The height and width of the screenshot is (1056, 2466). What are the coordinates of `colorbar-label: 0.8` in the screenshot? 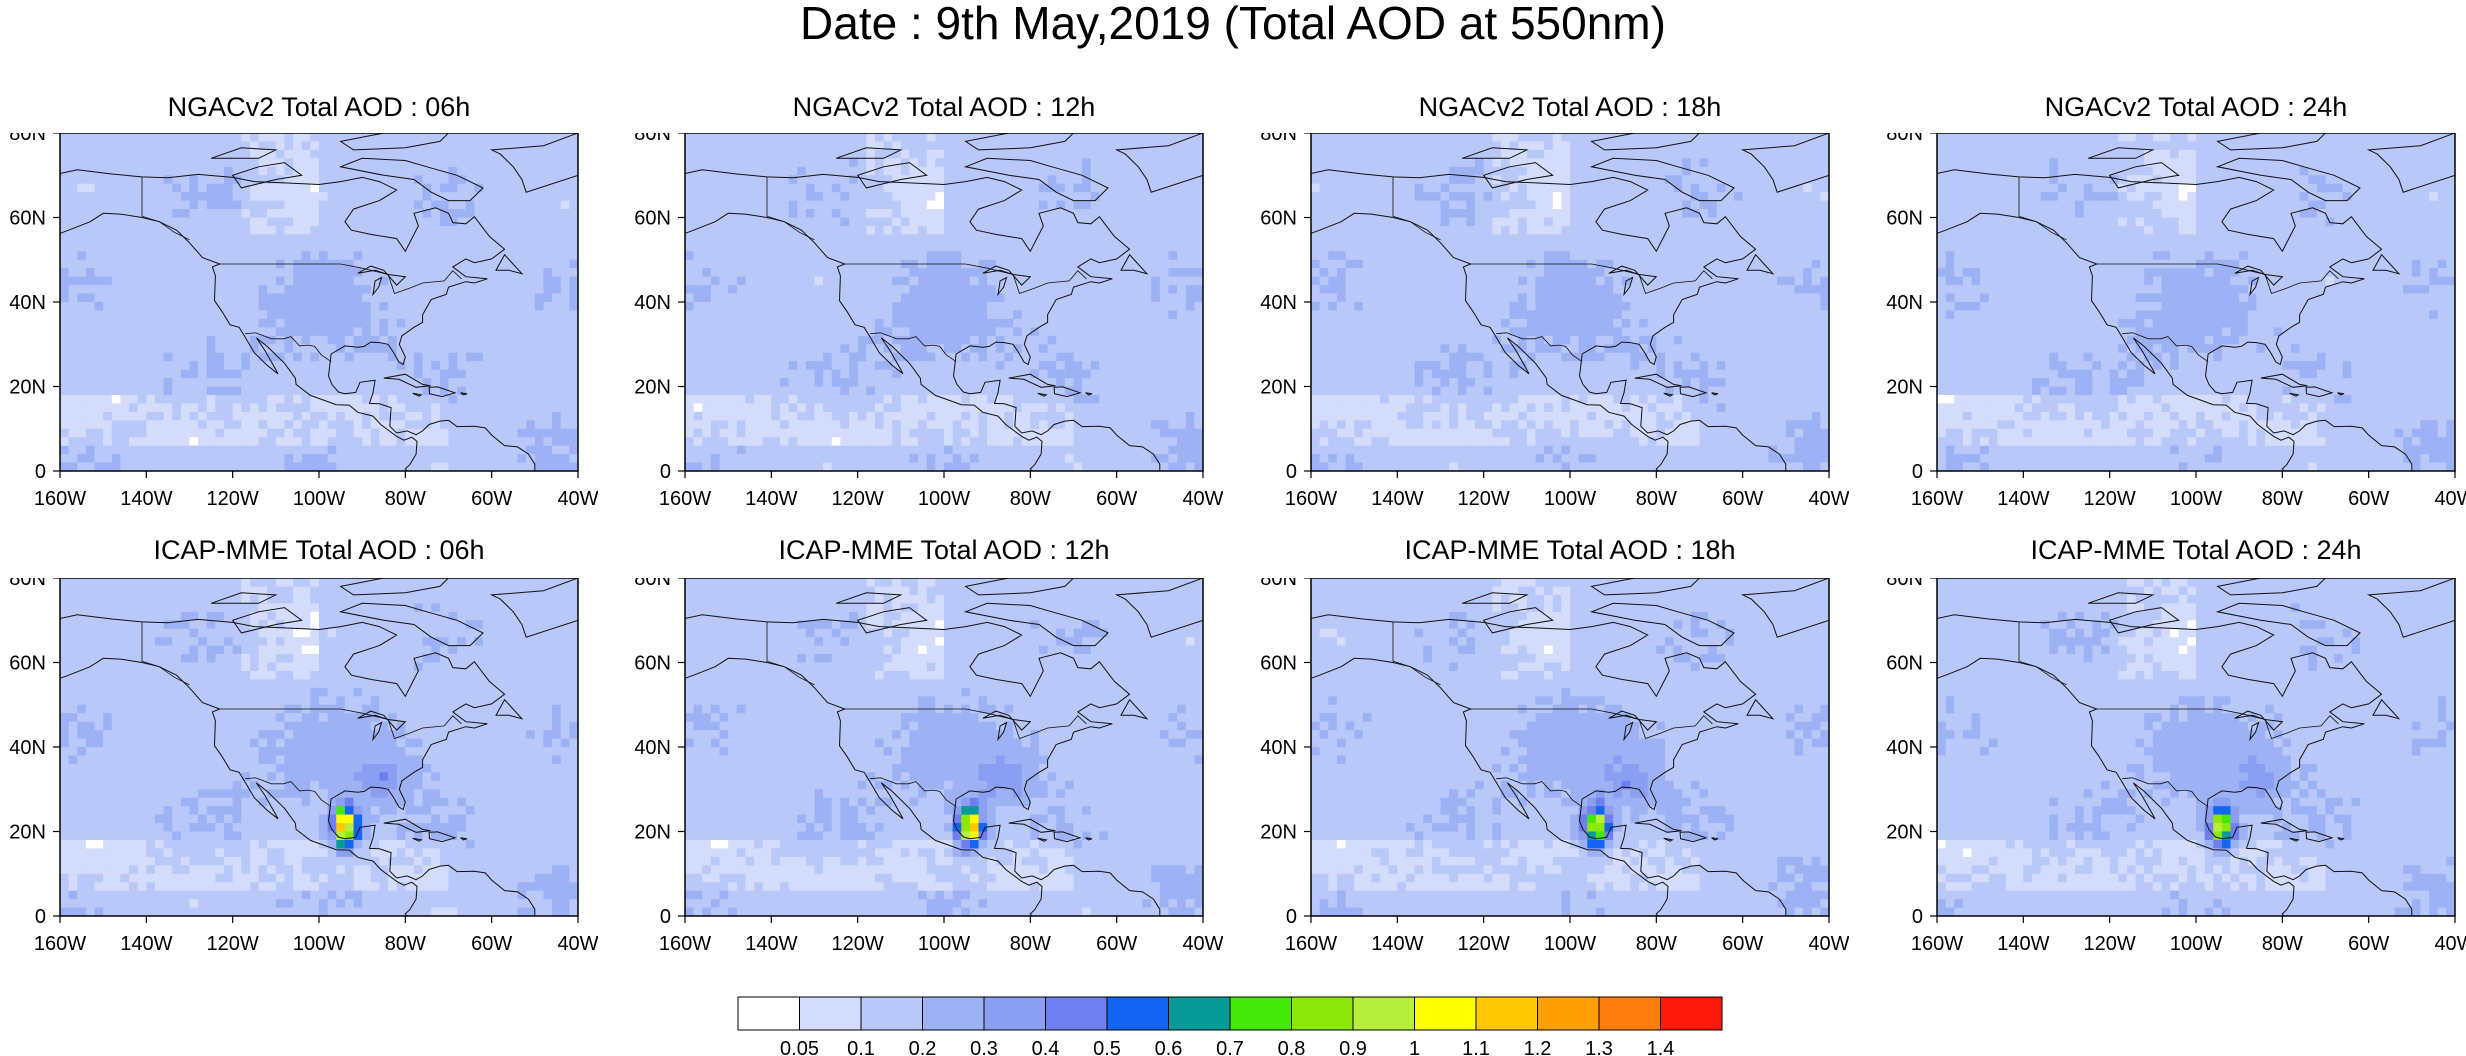 It's located at (1292, 1047).